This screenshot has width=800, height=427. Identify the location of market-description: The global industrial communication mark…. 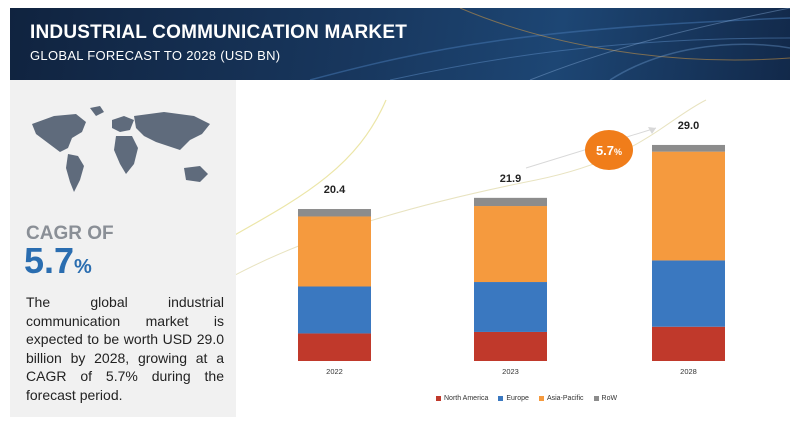
(125, 348).